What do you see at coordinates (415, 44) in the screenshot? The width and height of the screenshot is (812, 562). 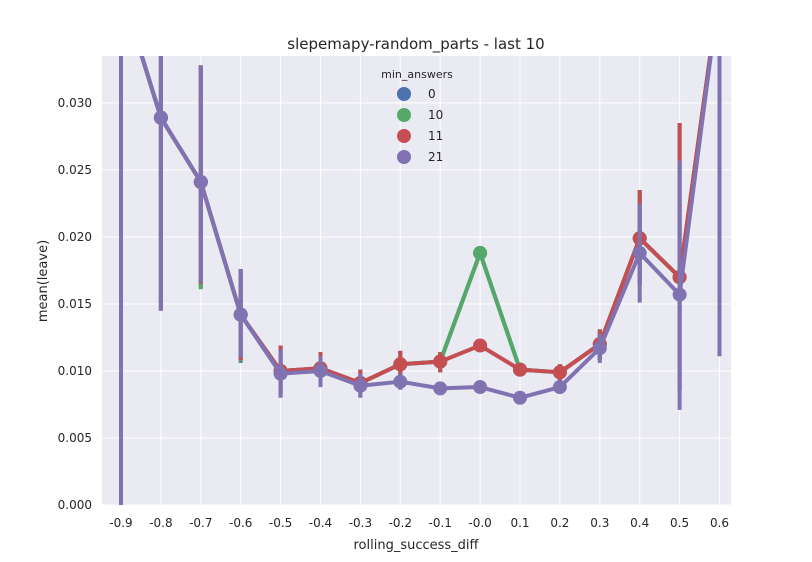 I see `chart-title: slepemapy-random_parts - last 10` at bounding box center [415, 44].